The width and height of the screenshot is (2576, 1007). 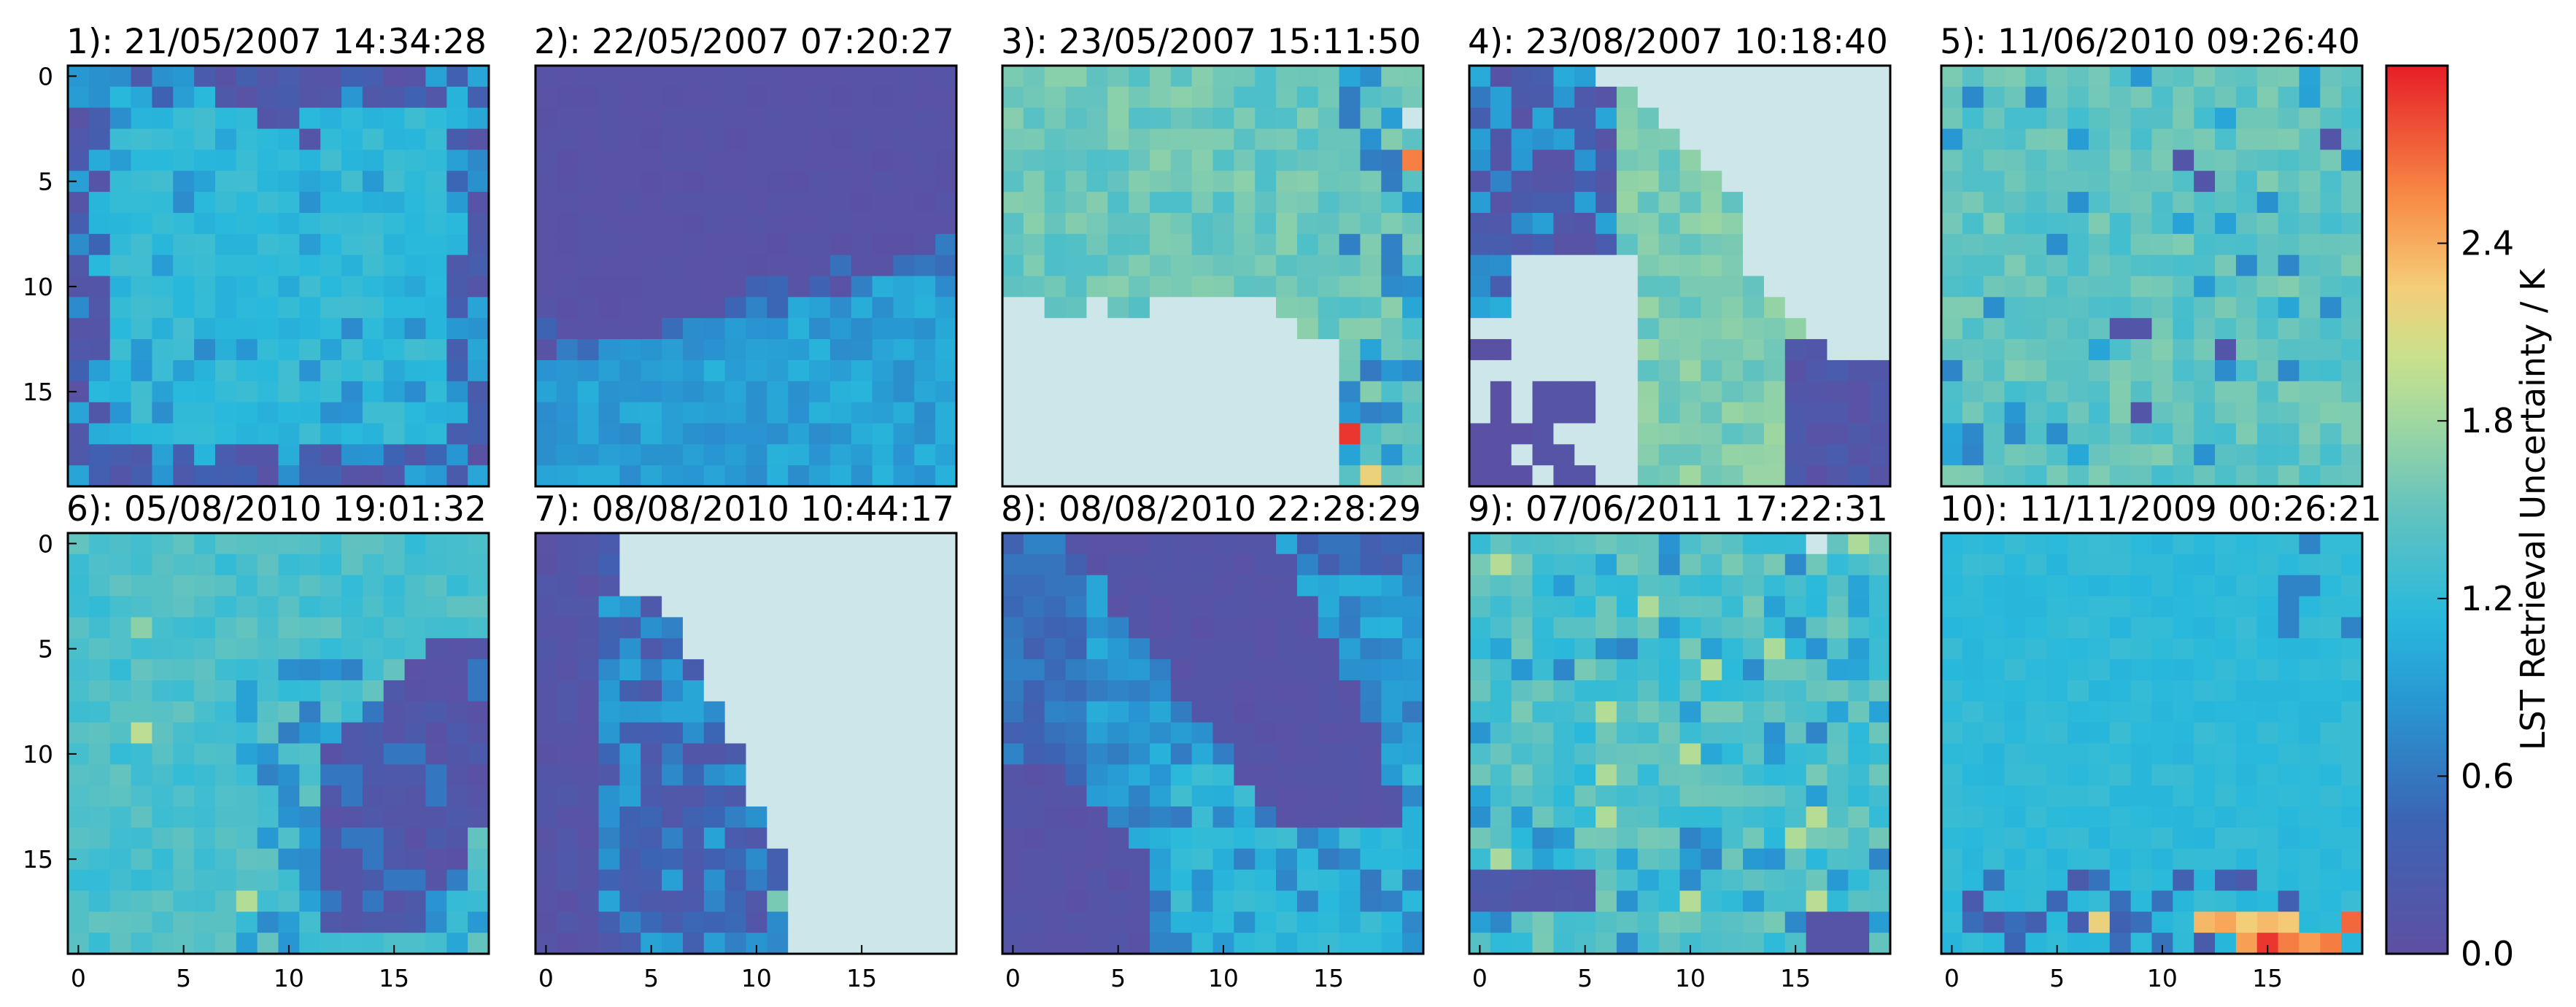 What do you see at coordinates (1213, 255) in the screenshot?
I see `heatmap-panel-3: 3): 23/05/2007 15:11:50` at bounding box center [1213, 255].